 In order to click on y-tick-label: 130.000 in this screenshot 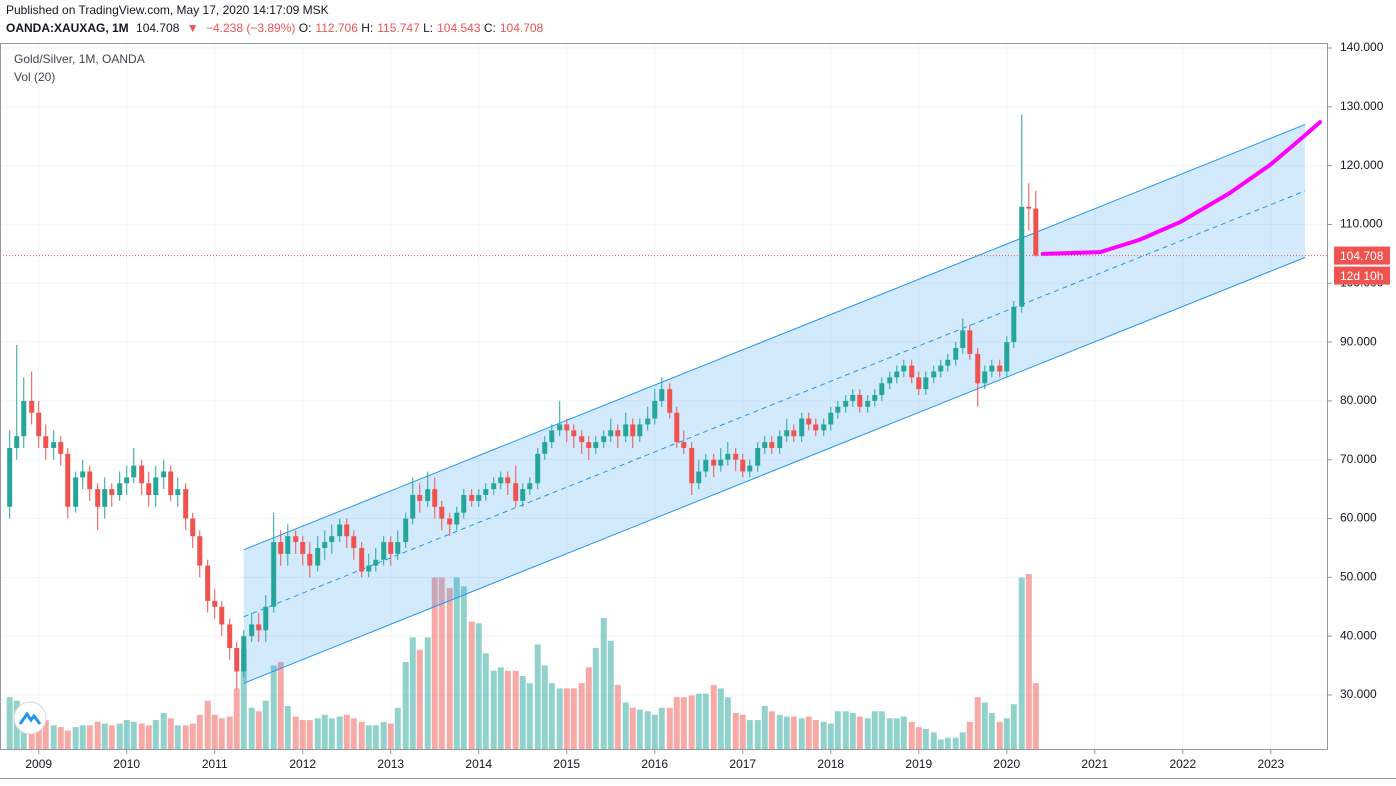, I will do `click(1362, 106)`.